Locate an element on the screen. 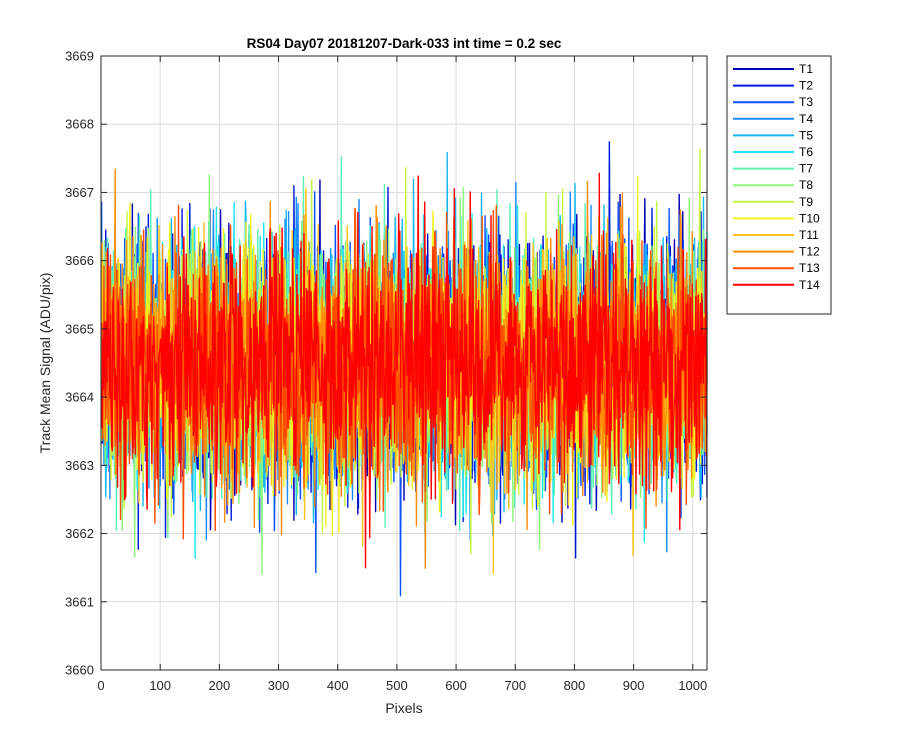 This screenshot has height=750, width=900. x-tick-label: 400 is located at coordinates (338, 685).